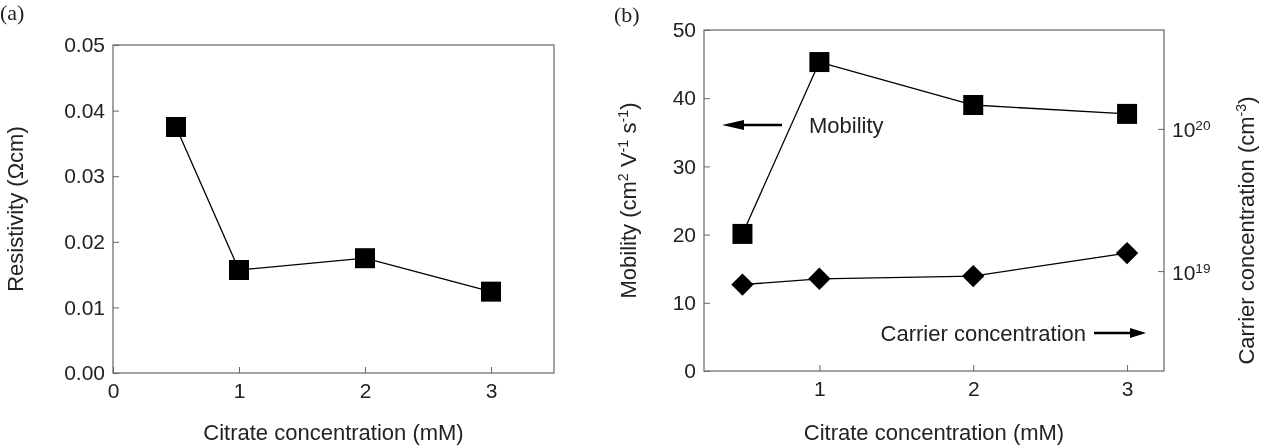 The image size is (1263, 448). I want to click on y-tick-label: 30, so click(684, 166).